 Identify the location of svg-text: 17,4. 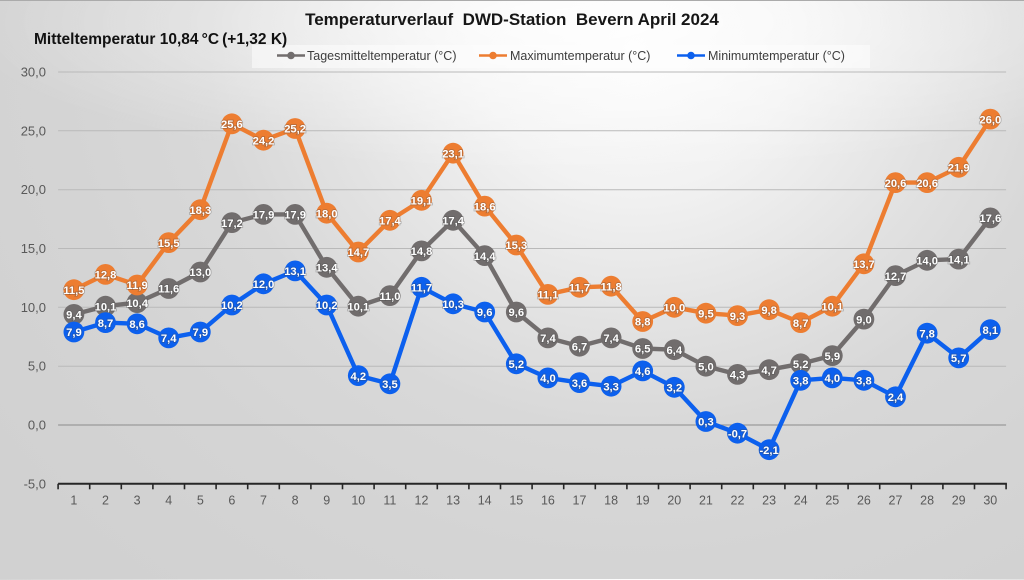
(453, 222).